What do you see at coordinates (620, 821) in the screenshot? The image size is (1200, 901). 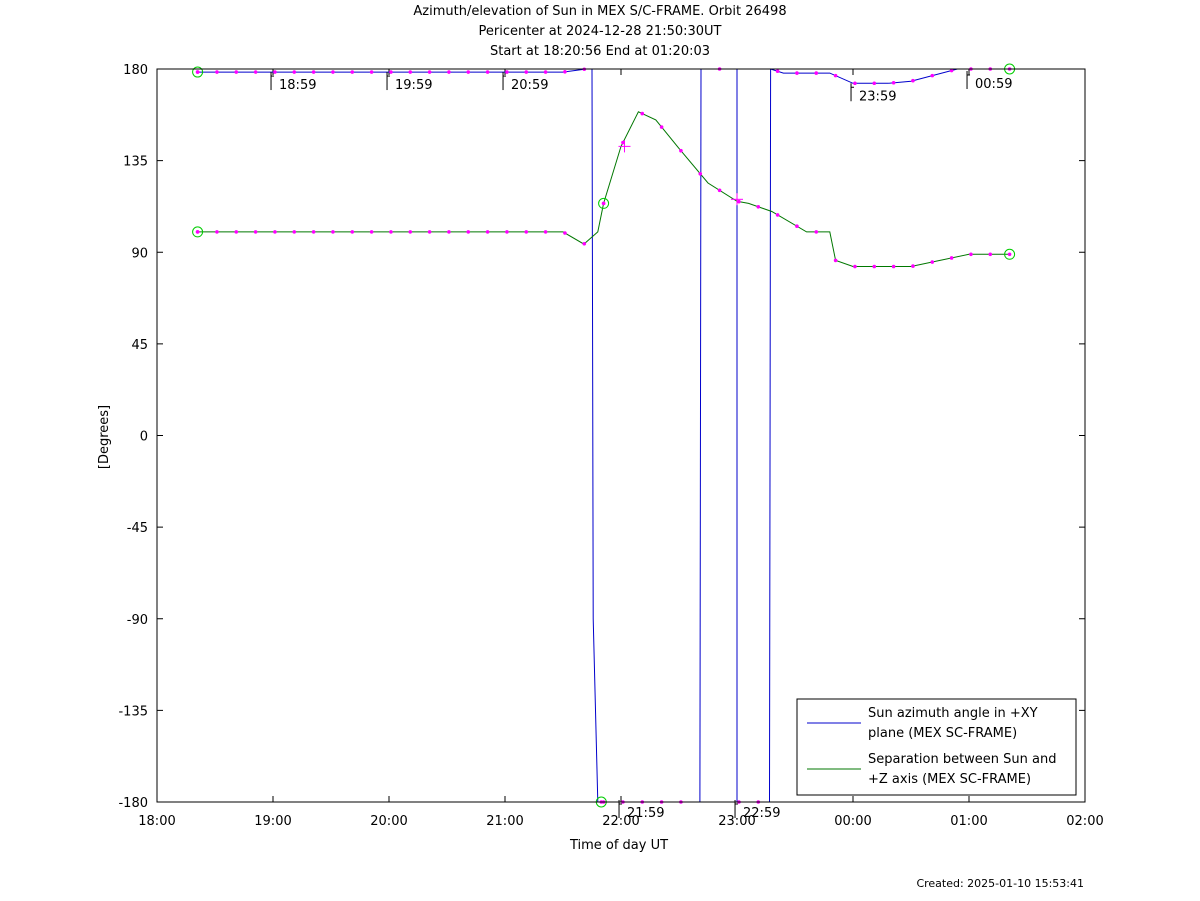 I see `x-tick-label: 22:00` at bounding box center [620, 821].